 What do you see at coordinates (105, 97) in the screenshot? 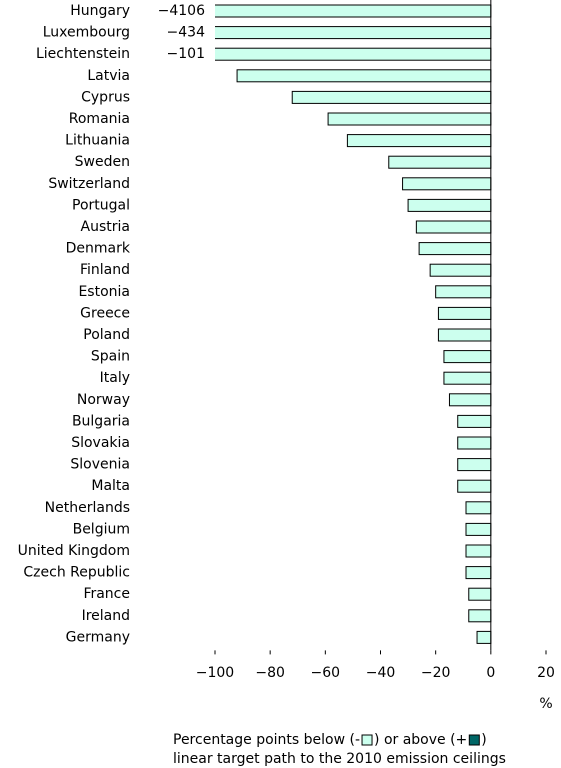
I see `category-label: Cyprus` at bounding box center [105, 97].